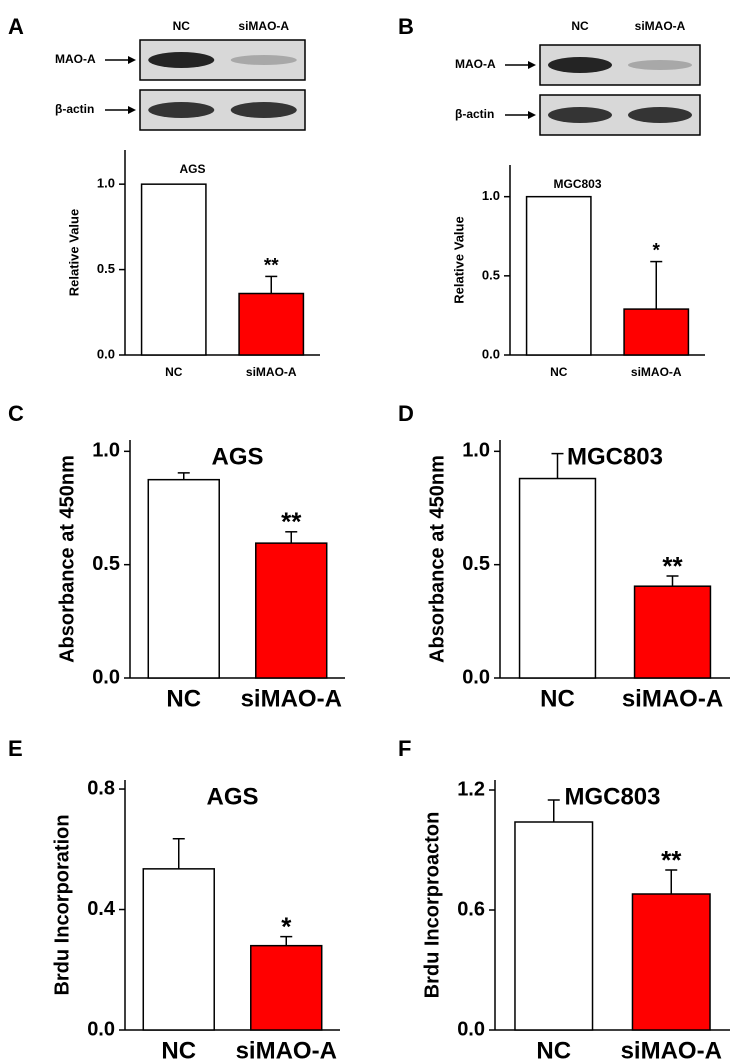 The width and height of the screenshot is (750, 1060). Describe the element at coordinates (101, 788) in the screenshot. I see `y-tick-label: 0.8` at that location.